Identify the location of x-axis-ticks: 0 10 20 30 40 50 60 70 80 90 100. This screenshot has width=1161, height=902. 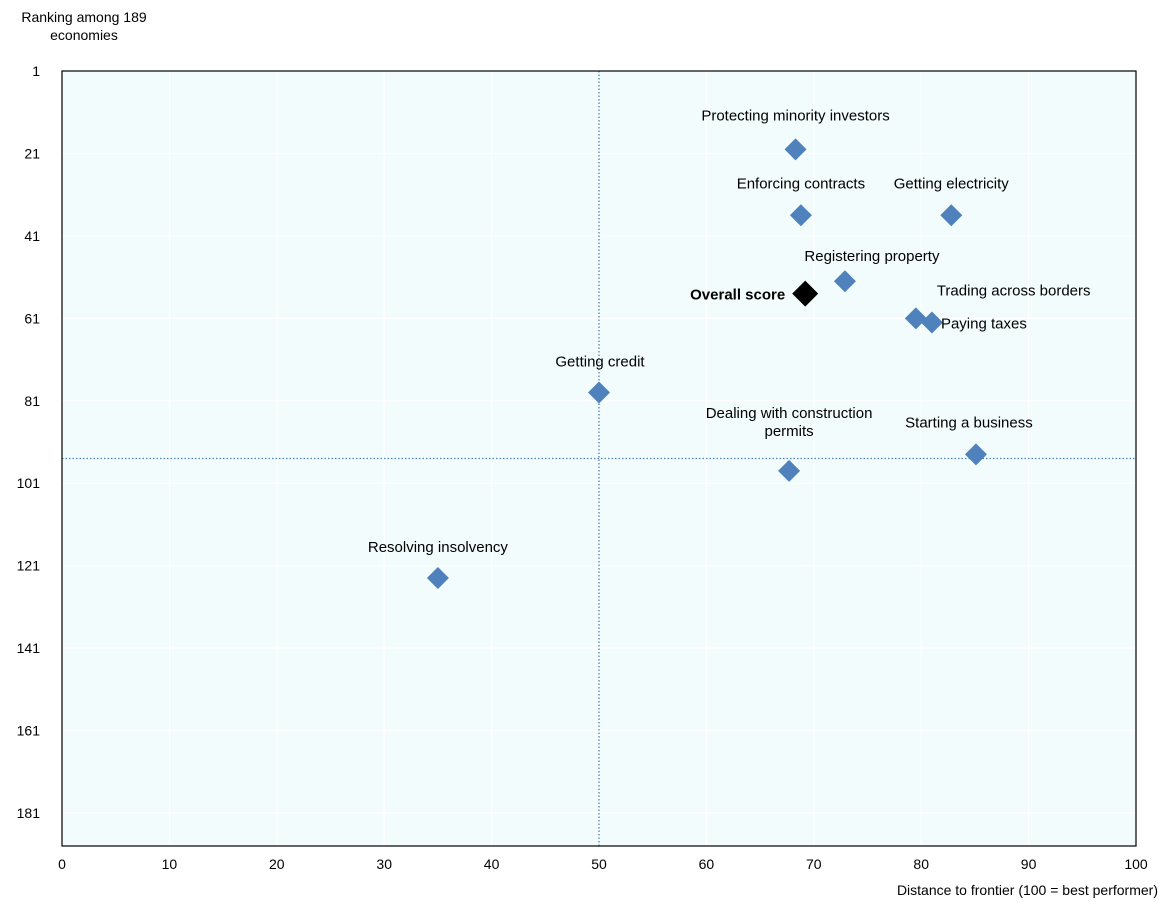
(603, 864).